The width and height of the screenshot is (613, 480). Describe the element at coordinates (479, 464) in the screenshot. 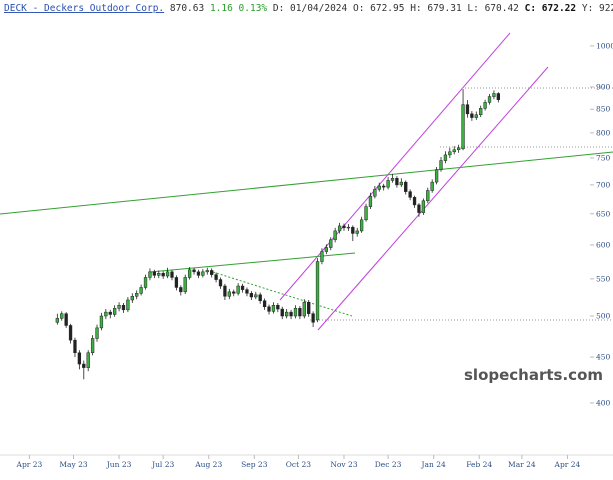

I see `x-tick-label: Feb 24` at that location.